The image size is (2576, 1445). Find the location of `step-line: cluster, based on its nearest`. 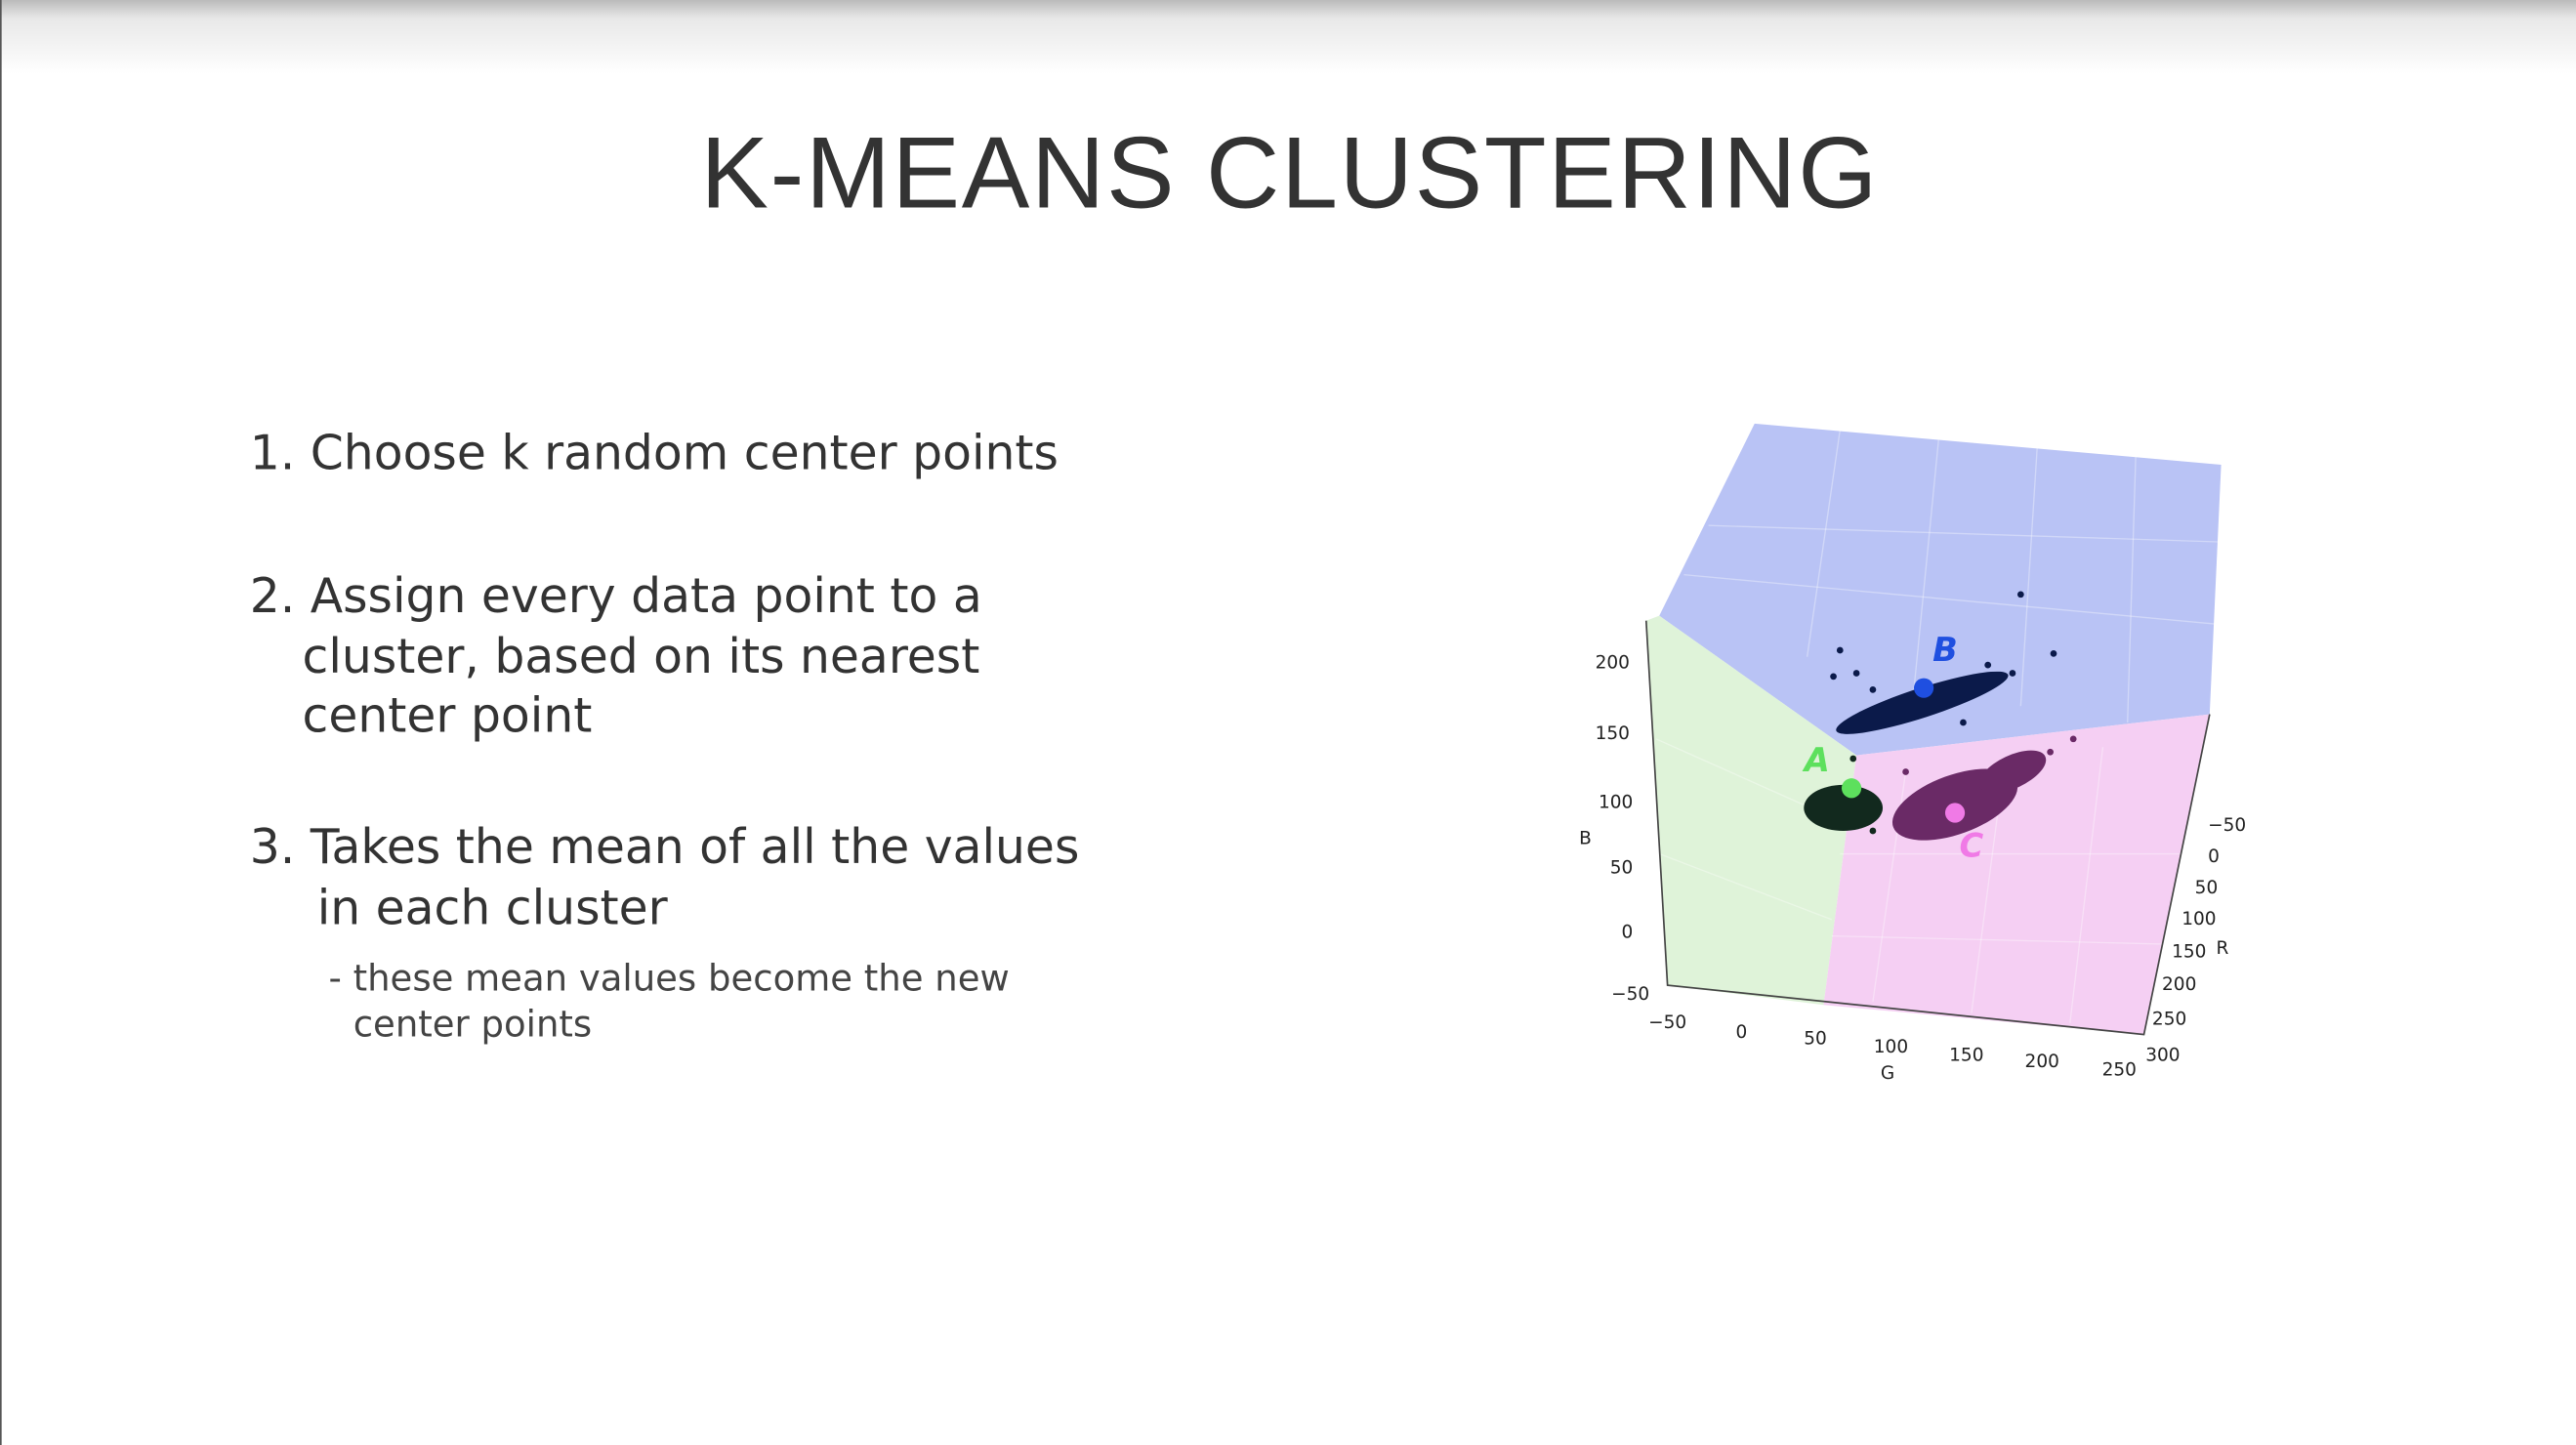

step-line: cluster, based on its nearest is located at coordinates (642, 656).